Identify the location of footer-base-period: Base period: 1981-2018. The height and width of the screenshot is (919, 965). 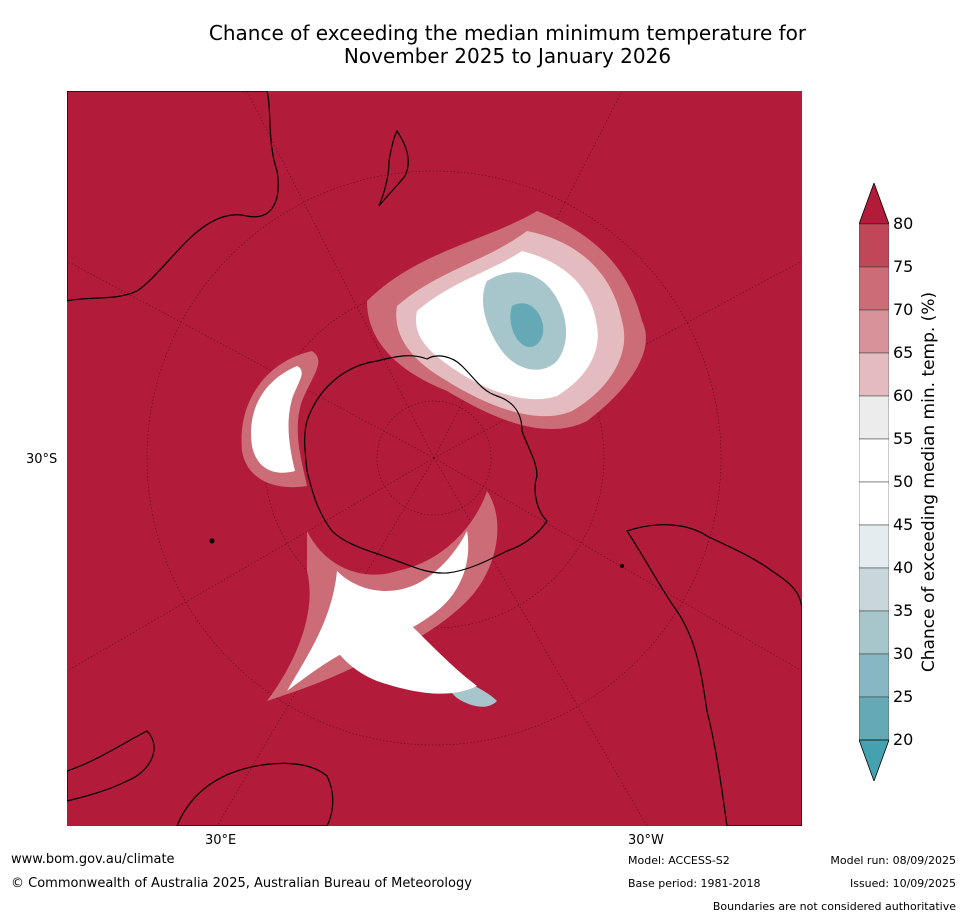
(694, 883).